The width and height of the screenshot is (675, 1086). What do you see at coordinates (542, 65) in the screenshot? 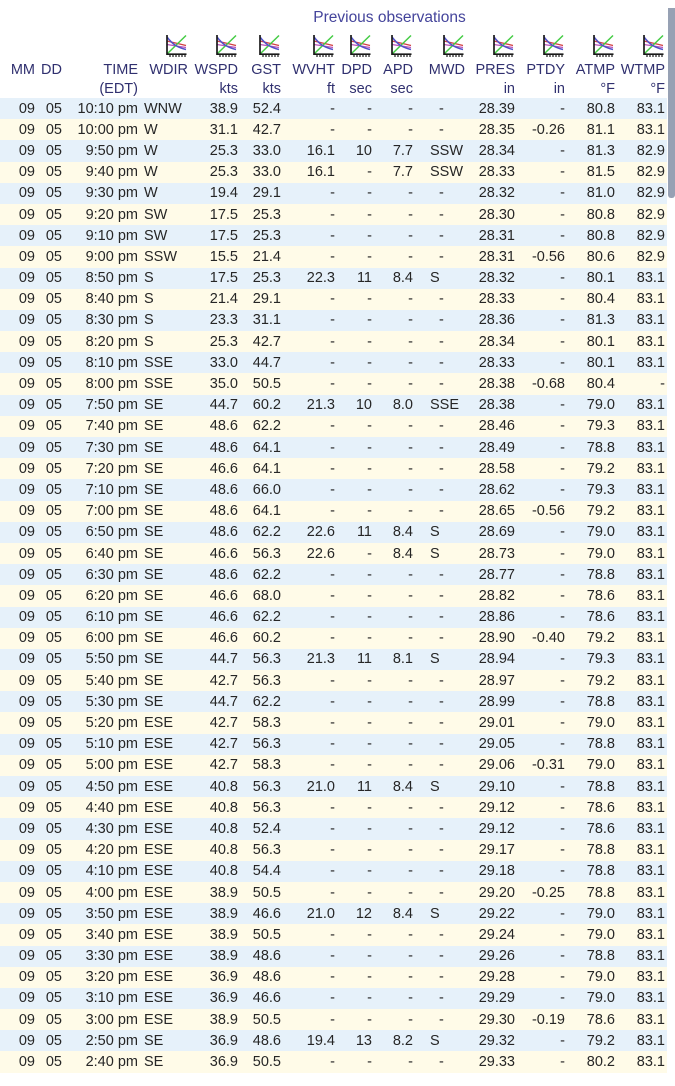
I see `col-header-ptdy: PTDY in` at bounding box center [542, 65].